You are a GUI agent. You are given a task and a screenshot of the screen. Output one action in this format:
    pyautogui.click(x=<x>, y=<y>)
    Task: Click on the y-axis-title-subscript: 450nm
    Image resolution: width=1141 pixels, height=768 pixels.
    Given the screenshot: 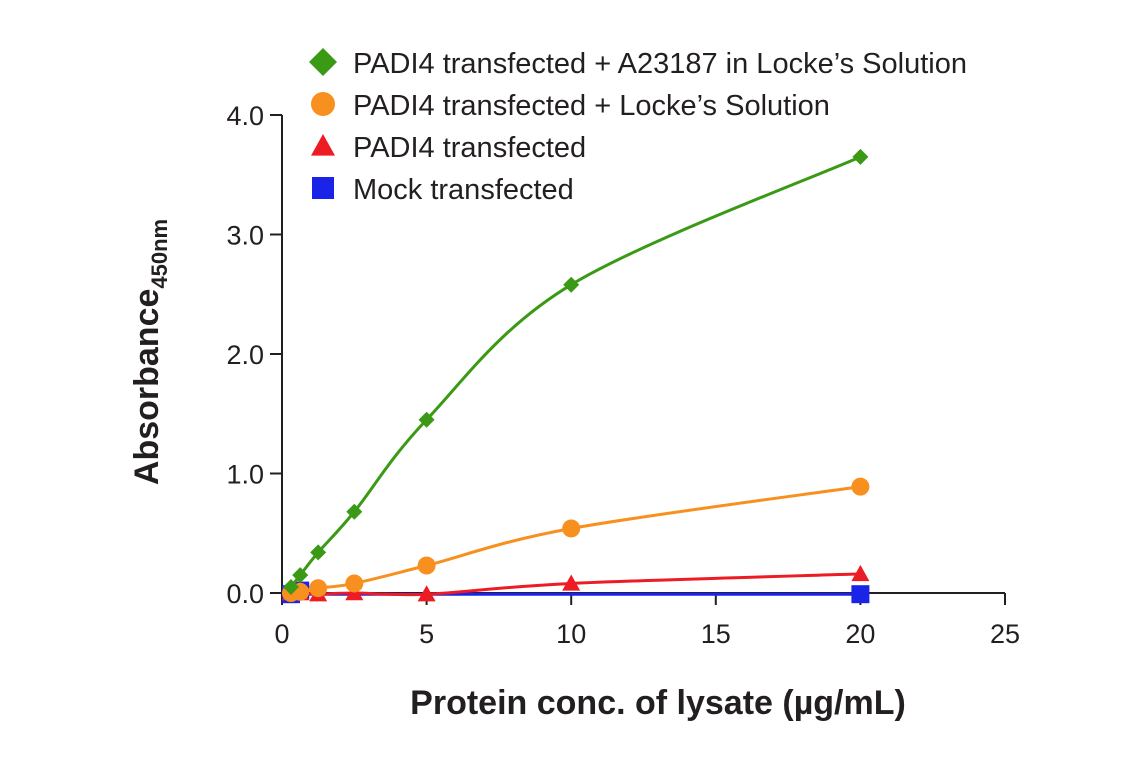 What is the action you would take?
    pyautogui.click(x=159, y=254)
    